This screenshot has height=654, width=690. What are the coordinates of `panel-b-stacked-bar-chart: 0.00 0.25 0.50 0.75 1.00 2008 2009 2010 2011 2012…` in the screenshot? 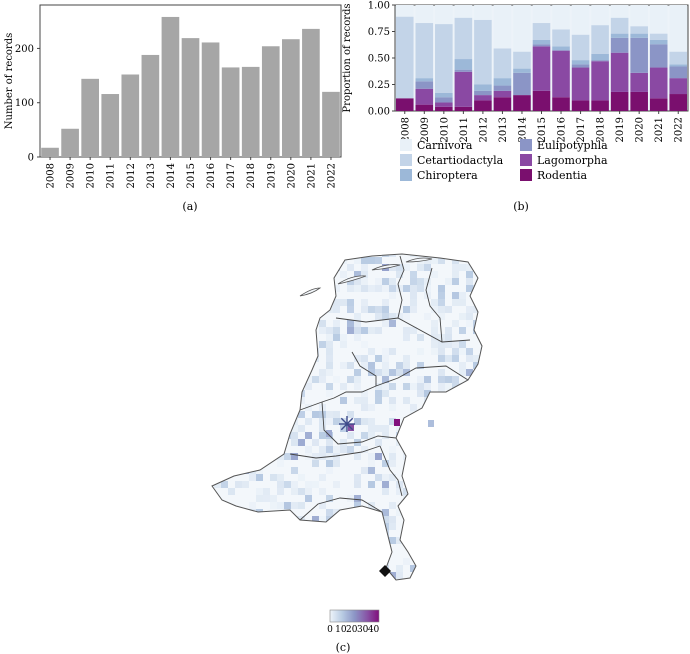 It's located at (515, 91).